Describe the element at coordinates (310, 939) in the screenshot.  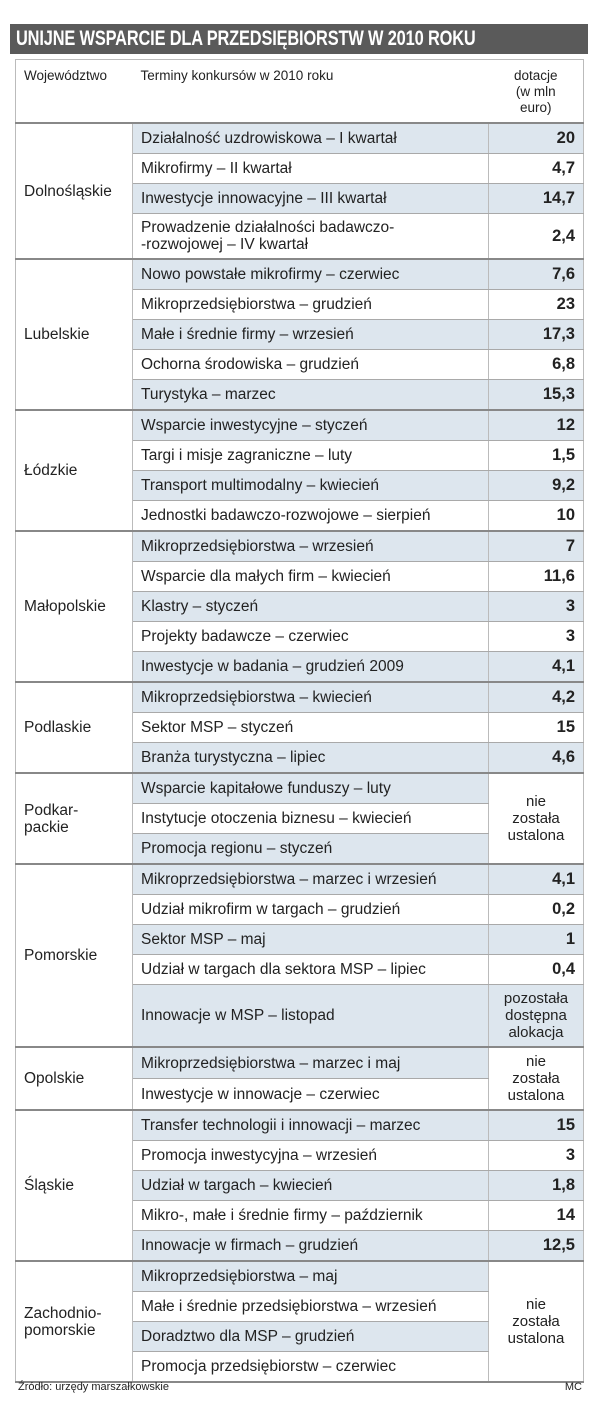
I see `topic-cell: Sektor MSP – maj` at that location.